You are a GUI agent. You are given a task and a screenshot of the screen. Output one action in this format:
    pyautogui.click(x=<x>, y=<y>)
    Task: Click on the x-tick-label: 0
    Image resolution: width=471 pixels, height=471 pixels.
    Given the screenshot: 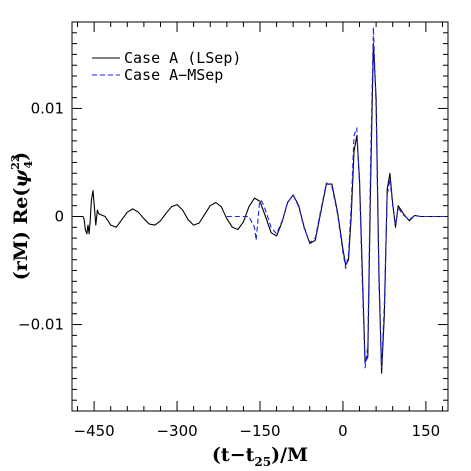 What is the action you would take?
    pyautogui.click(x=343, y=431)
    